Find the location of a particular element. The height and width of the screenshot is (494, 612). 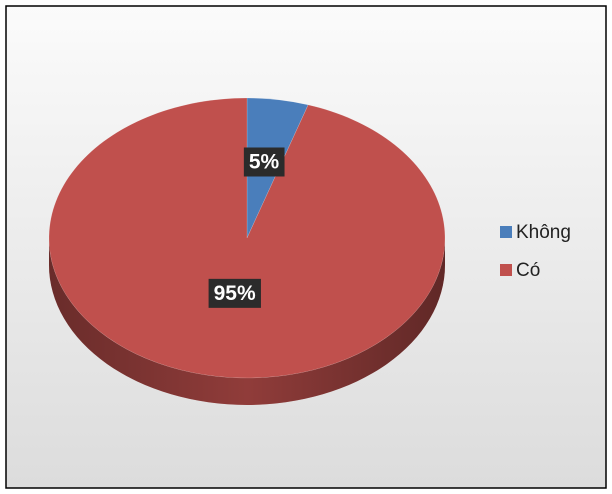

legend-label: Có is located at coordinates (528, 270).